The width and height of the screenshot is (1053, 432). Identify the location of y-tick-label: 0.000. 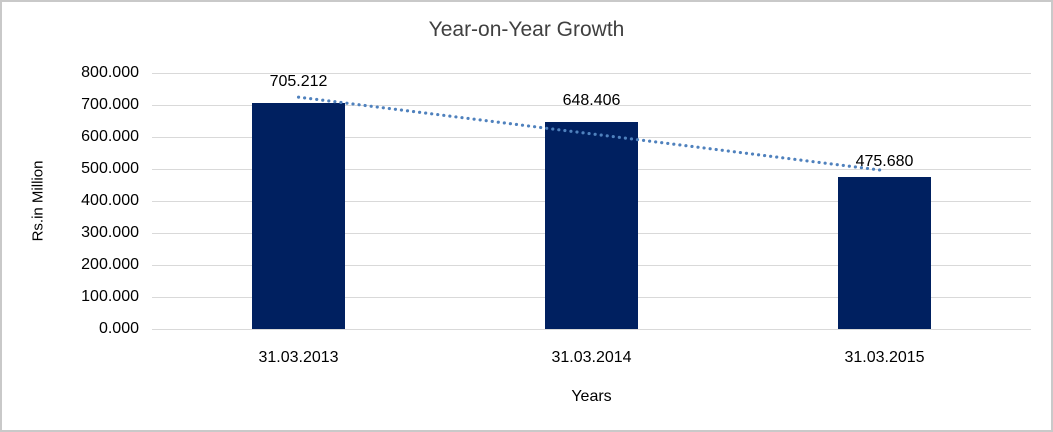
(118, 328).